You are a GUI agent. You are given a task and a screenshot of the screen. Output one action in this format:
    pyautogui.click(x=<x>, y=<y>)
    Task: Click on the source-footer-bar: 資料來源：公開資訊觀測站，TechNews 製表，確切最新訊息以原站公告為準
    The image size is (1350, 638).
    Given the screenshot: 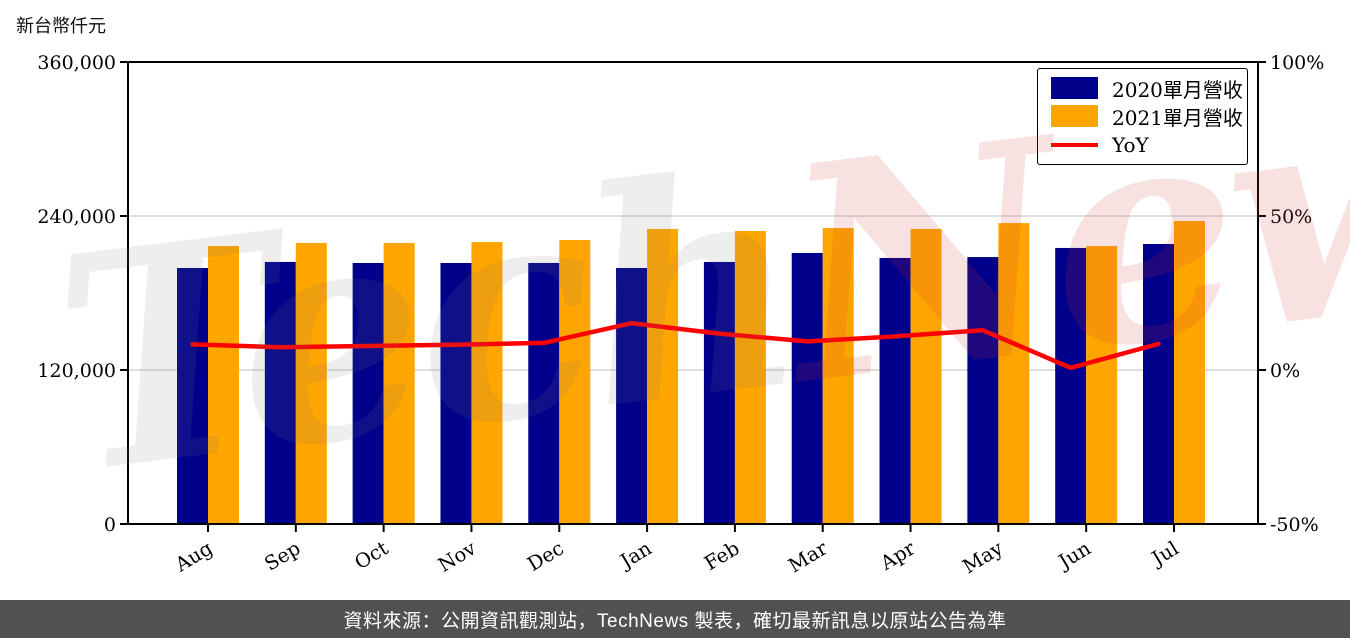 What is the action you would take?
    pyautogui.click(x=675, y=619)
    